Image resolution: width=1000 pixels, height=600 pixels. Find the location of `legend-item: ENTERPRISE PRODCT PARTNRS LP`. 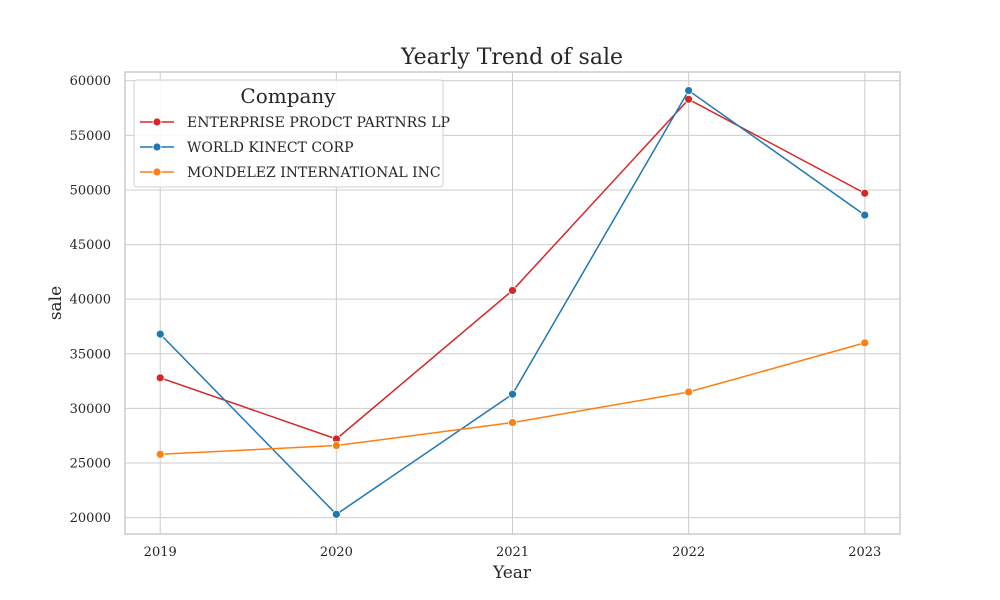

legend-item: ENTERPRISE PRODCT PARTNRS LP is located at coordinates (295, 123).